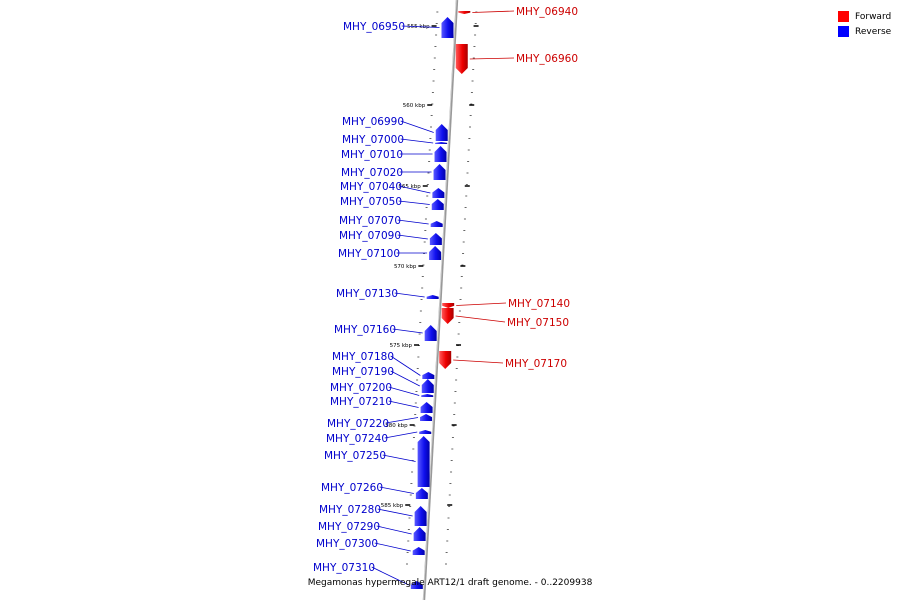 This screenshot has width=900, height=600. I want to click on gene-label-mhy-07190: MHY_07190, so click(363, 372).